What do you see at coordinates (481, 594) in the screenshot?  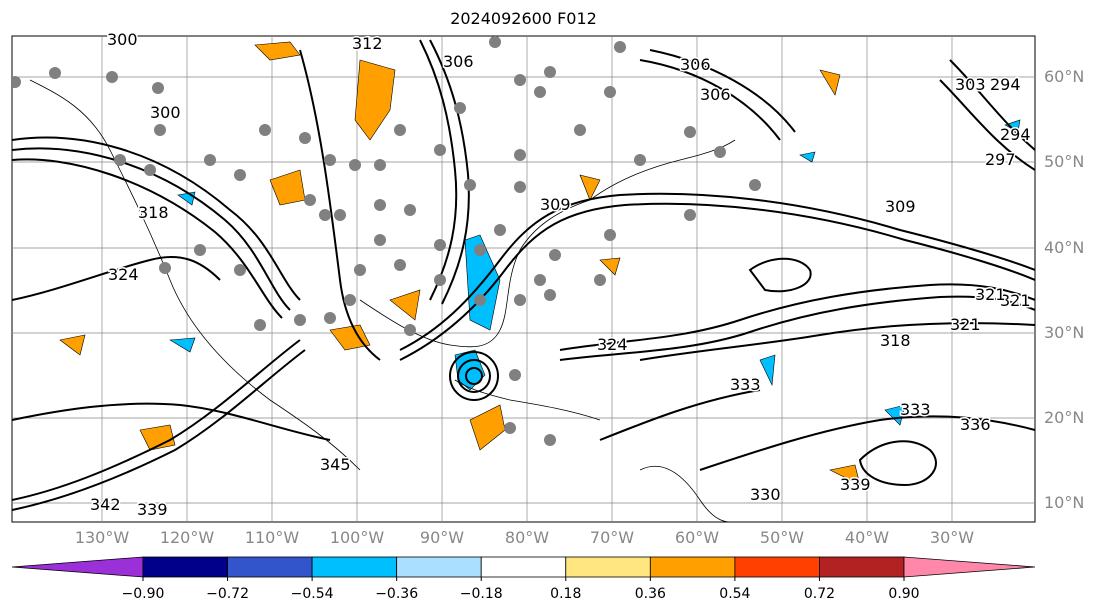 I see `colorbar-tick-label: −0.18` at bounding box center [481, 594].